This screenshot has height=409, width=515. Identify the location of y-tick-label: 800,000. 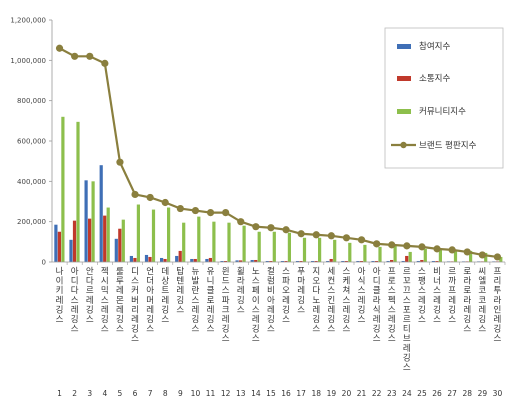
(31, 101).